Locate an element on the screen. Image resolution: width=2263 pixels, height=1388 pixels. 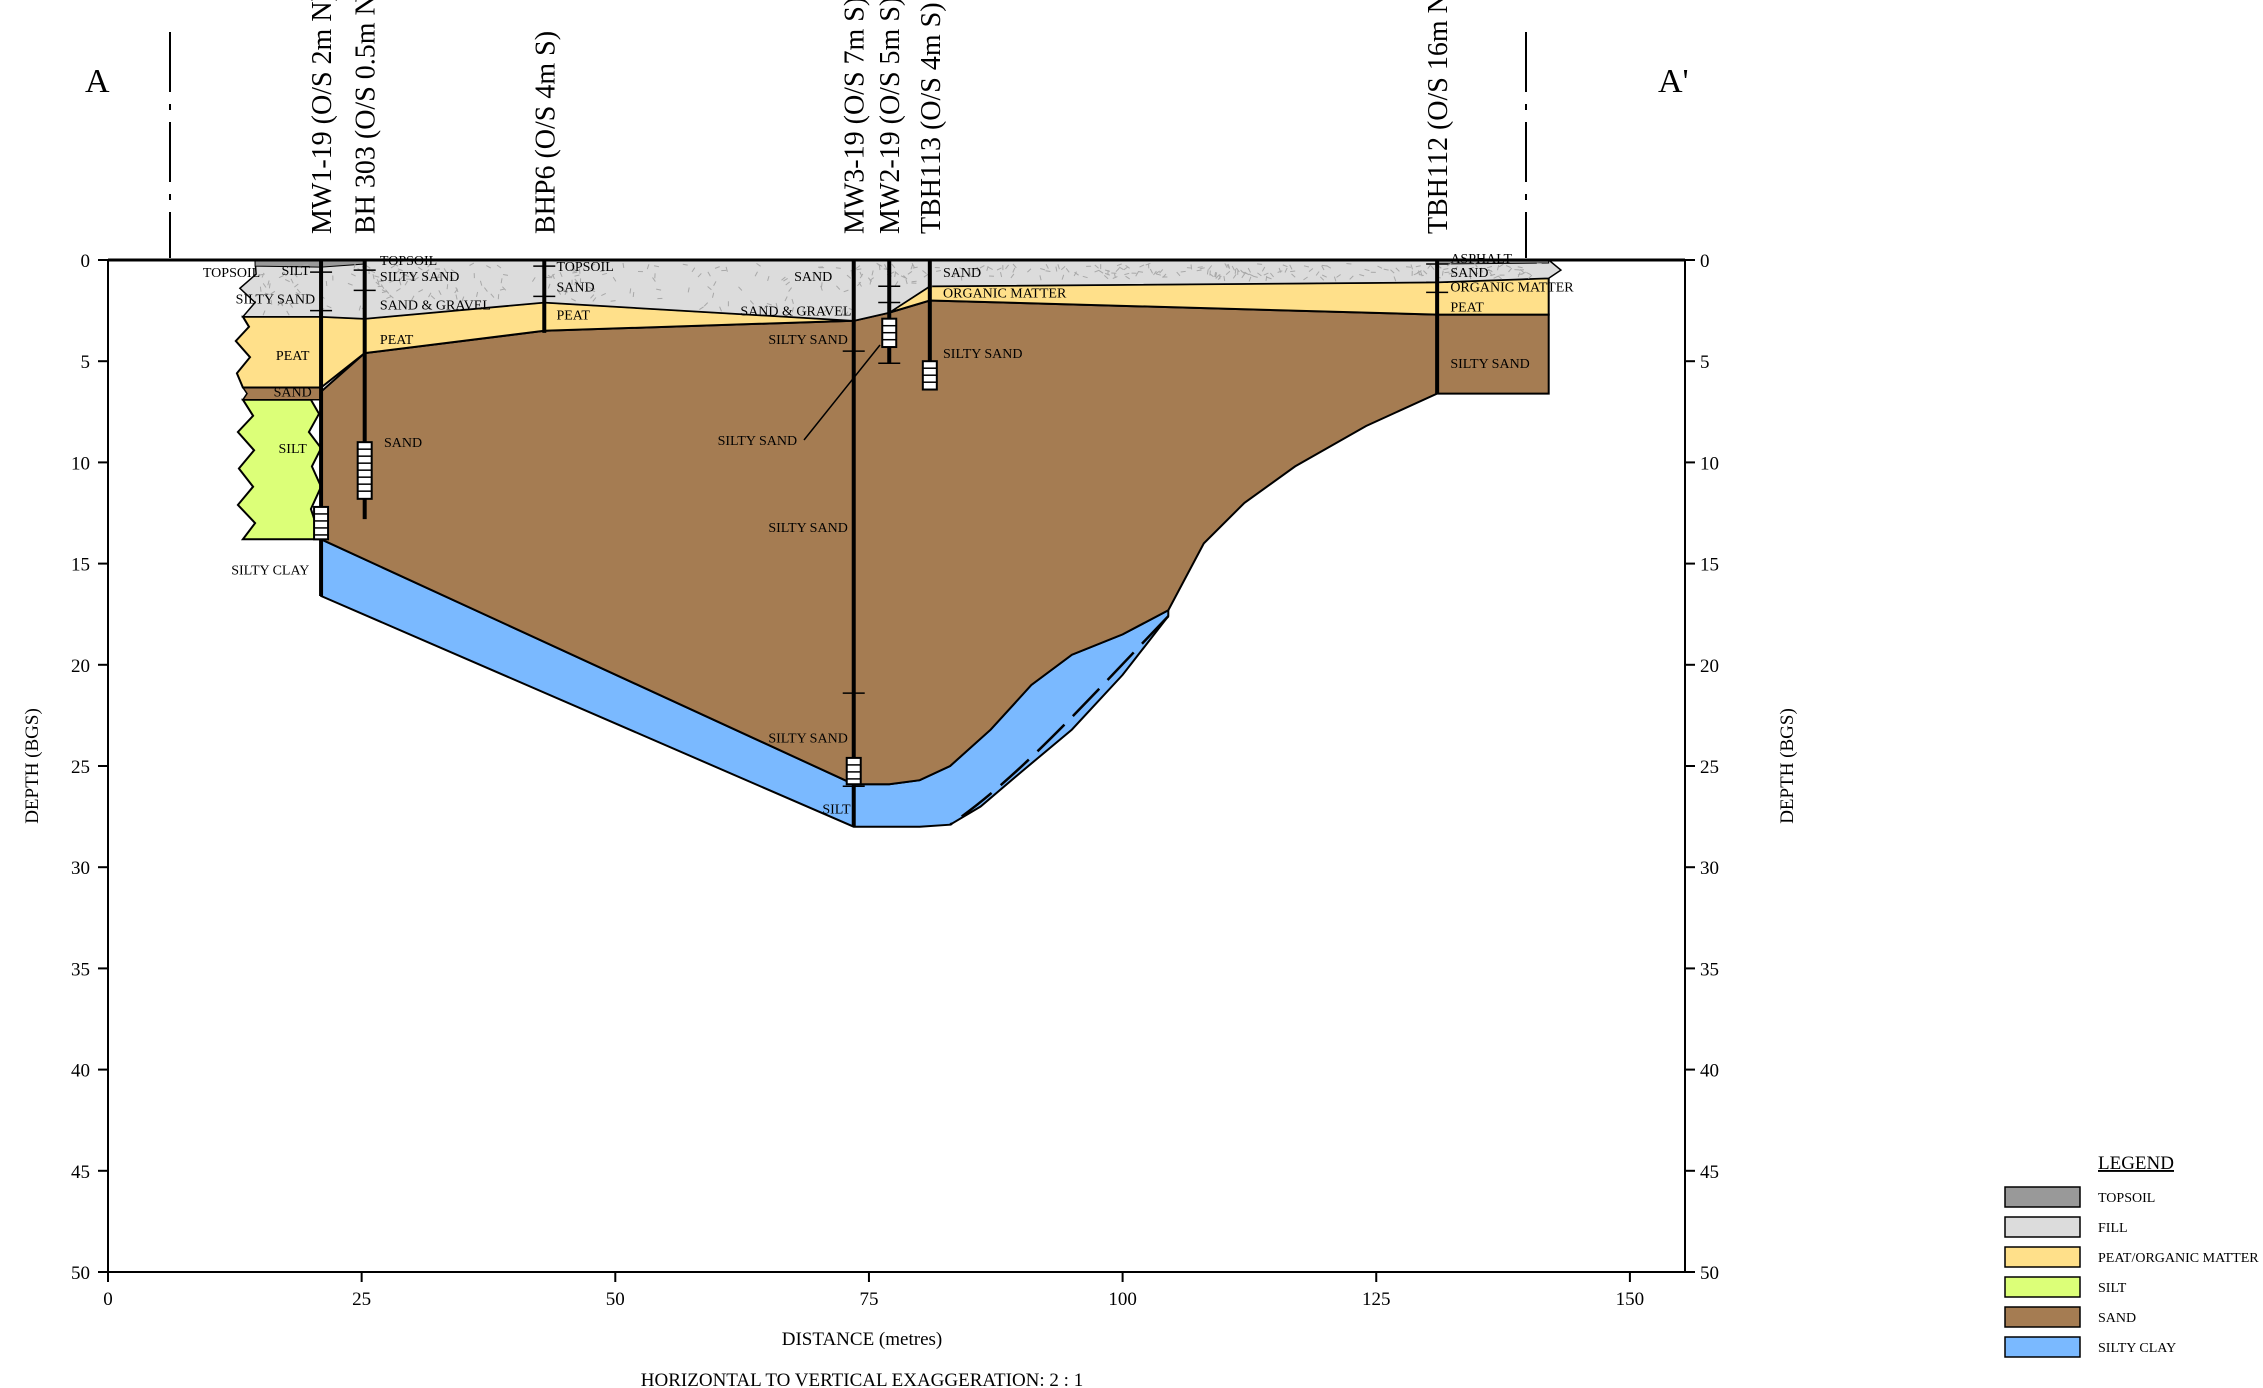
y-tick-label-right: 30 is located at coordinates (1709, 868).